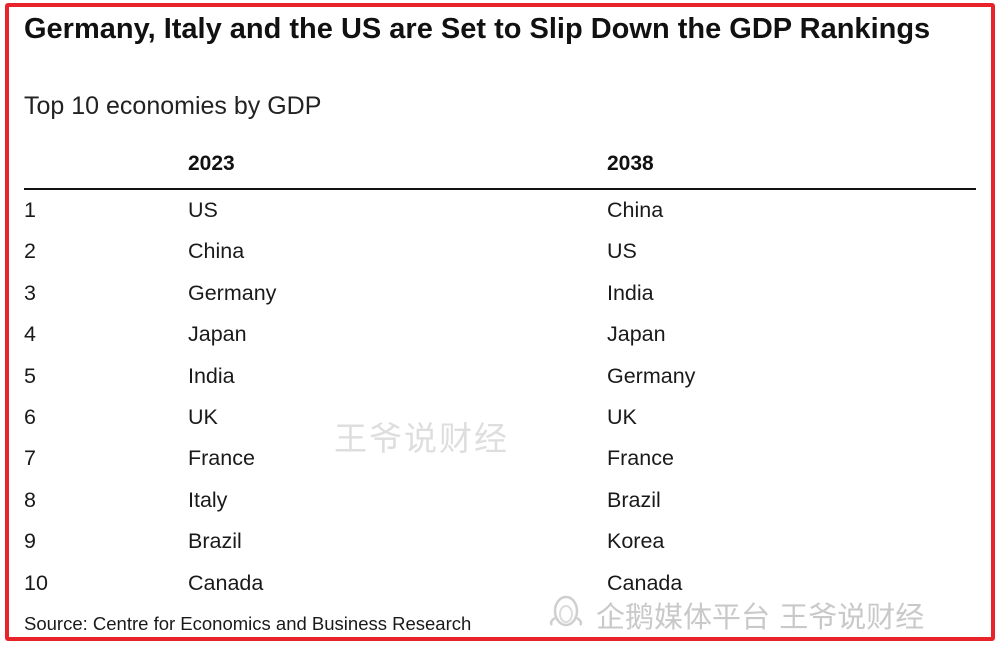  What do you see at coordinates (636, 541) in the screenshot?
I see `country-2038-cell: Korea` at bounding box center [636, 541].